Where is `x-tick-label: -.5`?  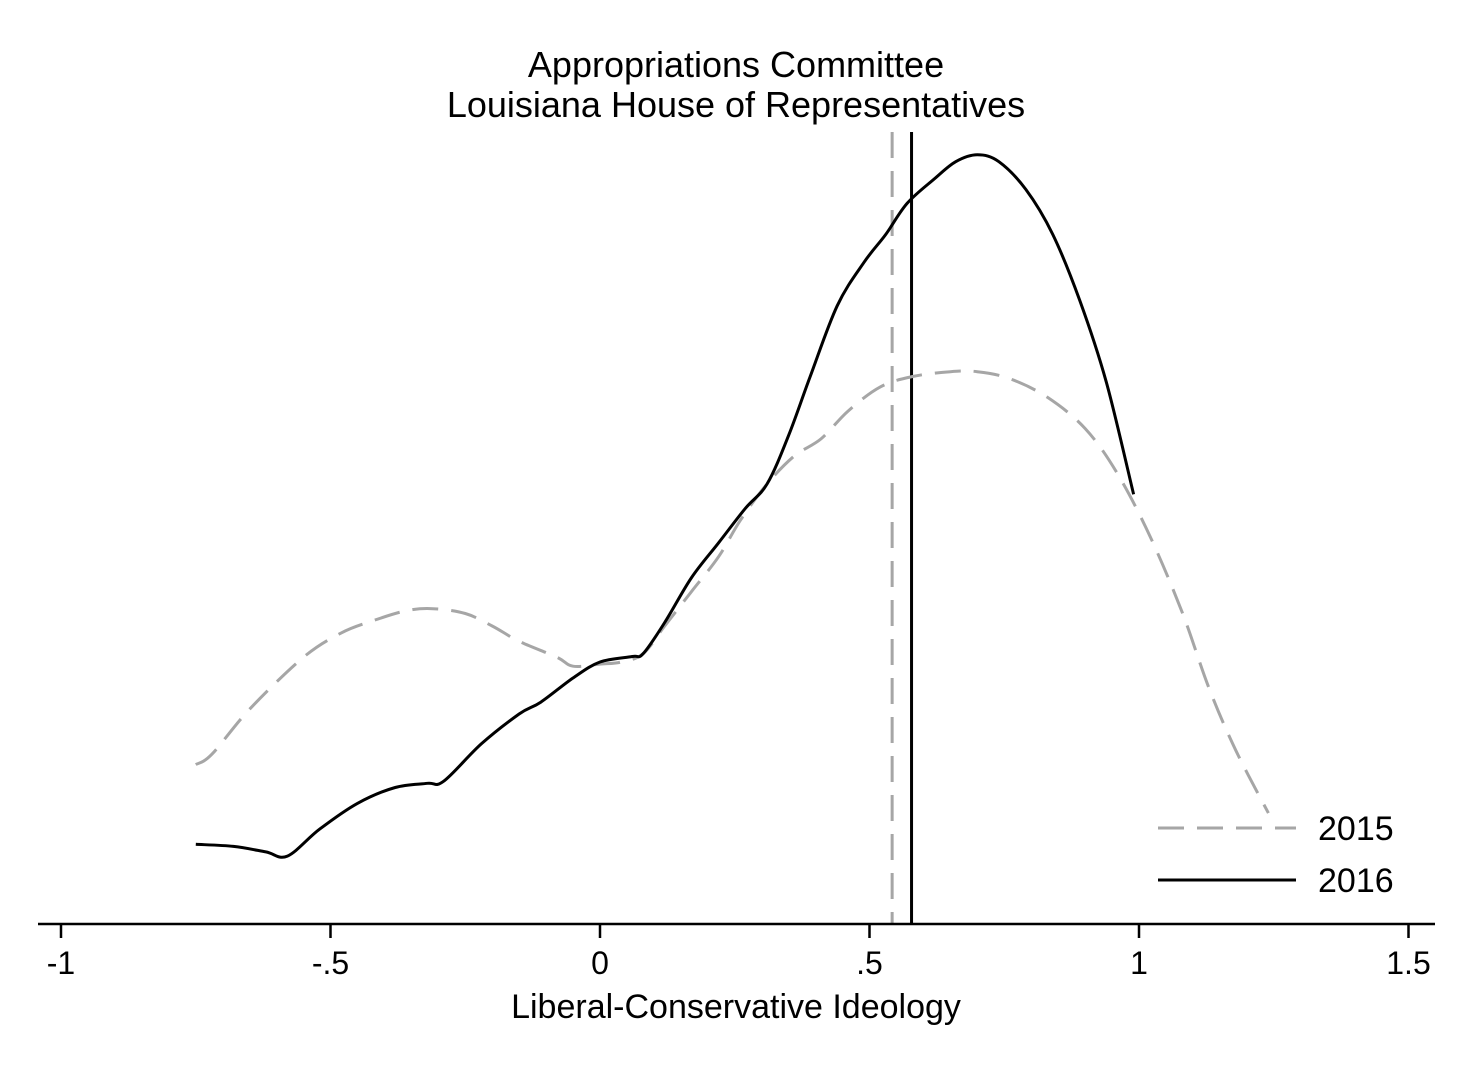
x-tick-label: -.5 is located at coordinates (330, 963).